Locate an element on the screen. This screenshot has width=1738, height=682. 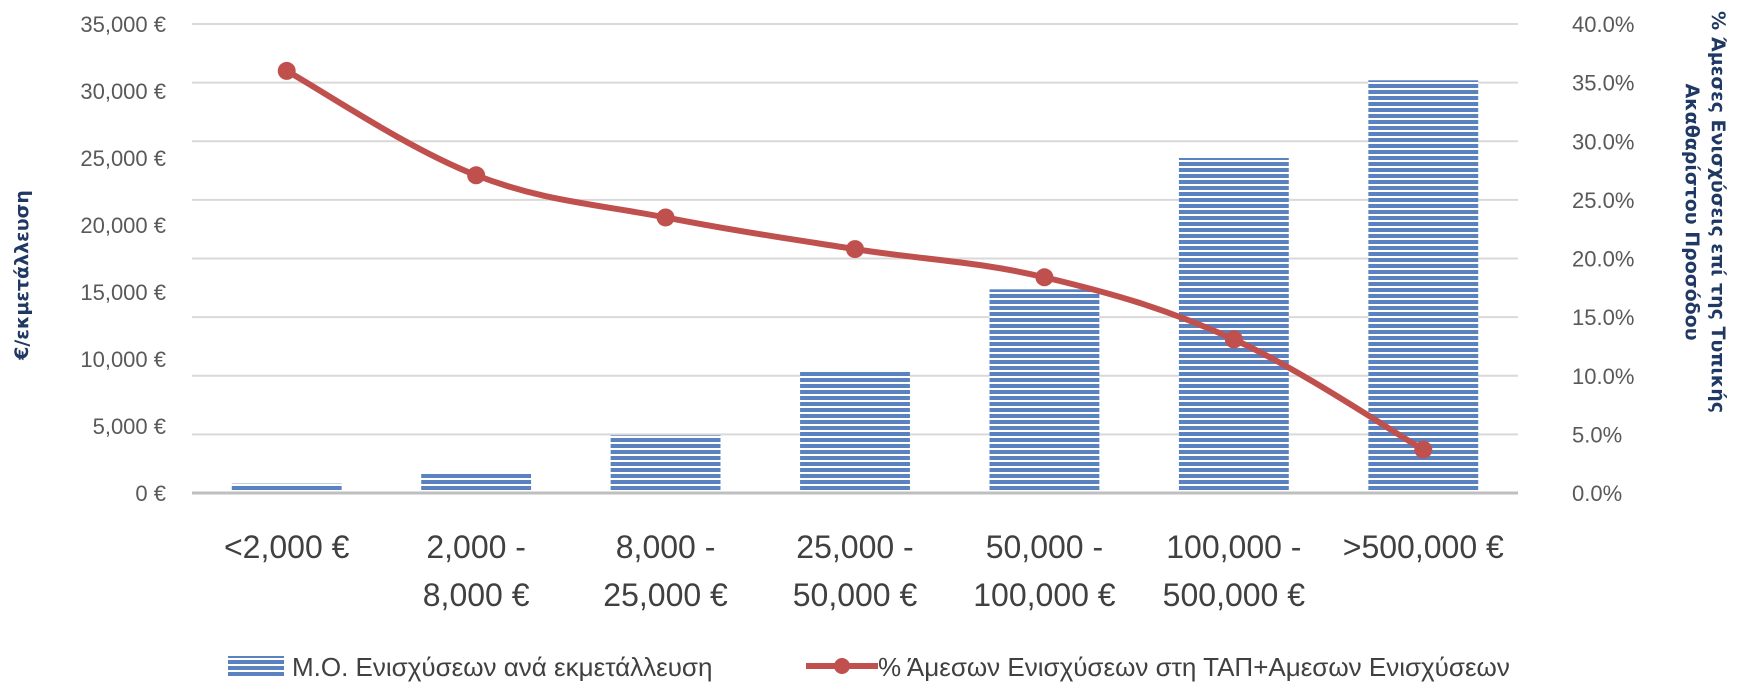
right-axis-title-line-2: Ακαθαρίστου Προσόδου is located at coordinates (1692, 211).